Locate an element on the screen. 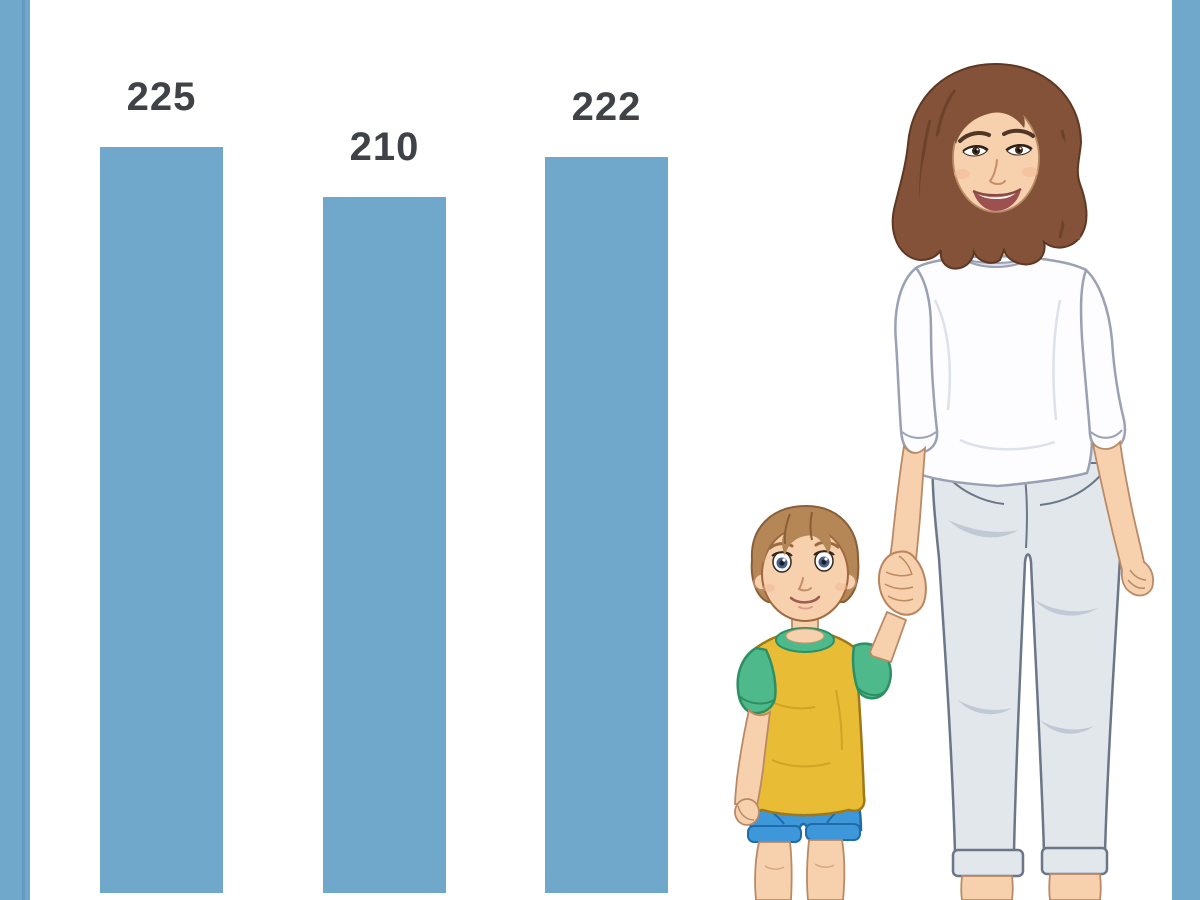 The image size is (1200, 900). bar-value-label: 222 is located at coordinates (606, 107).